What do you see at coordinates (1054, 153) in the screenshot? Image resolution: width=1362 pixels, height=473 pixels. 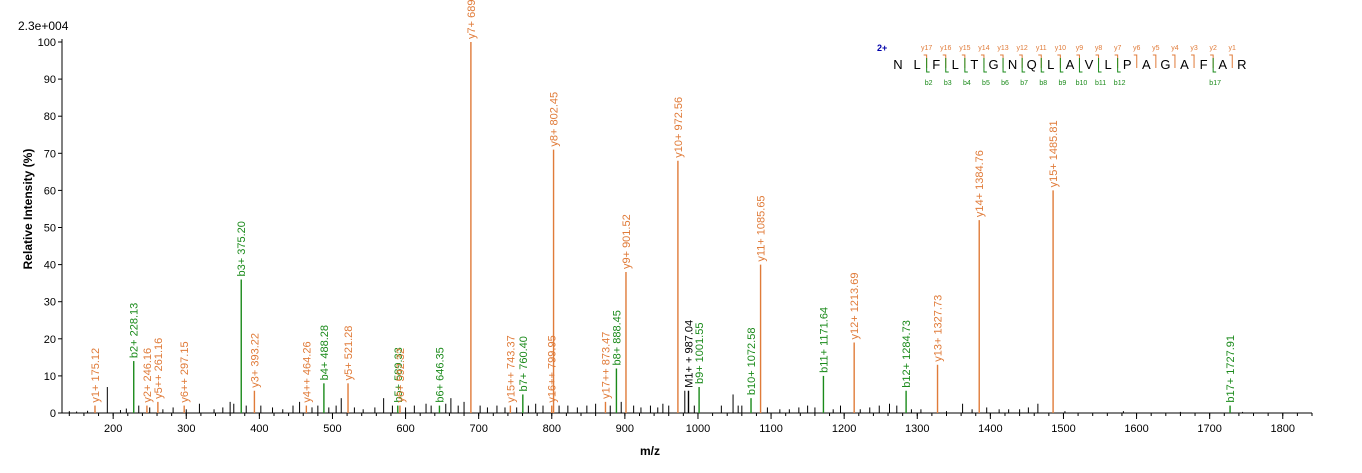 I see `peak-label: y15+ 1485.81` at bounding box center [1054, 153].